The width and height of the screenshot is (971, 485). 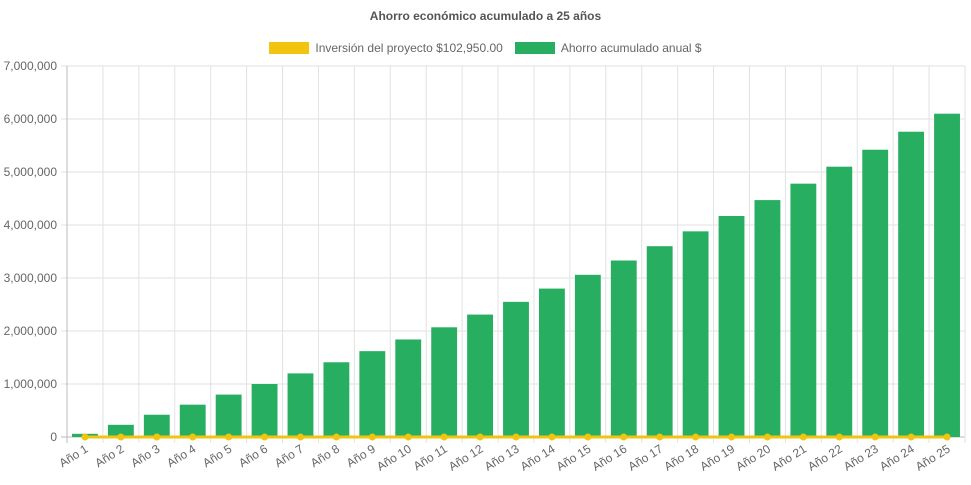 What do you see at coordinates (933, 458) in the screenshot?
I see `x-tick-label: Año 25` at bounding box center [933, 458].